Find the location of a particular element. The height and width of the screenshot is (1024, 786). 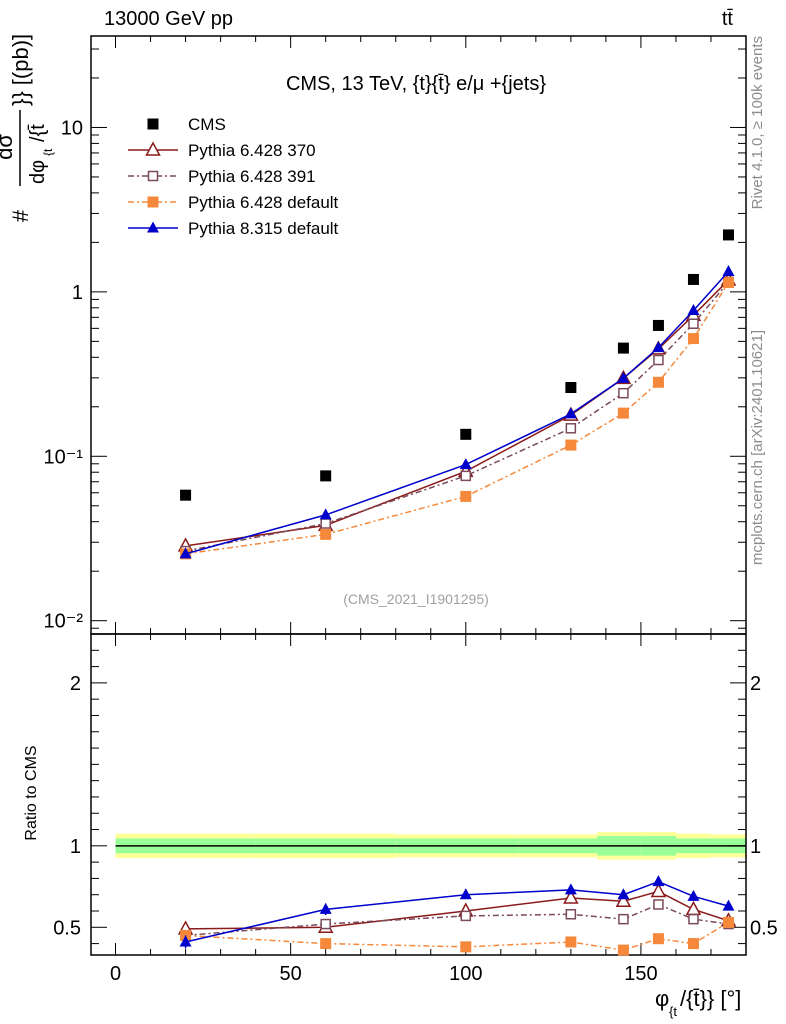

ratio-tick-label-right: 1 is located at coordinates (755, 847).